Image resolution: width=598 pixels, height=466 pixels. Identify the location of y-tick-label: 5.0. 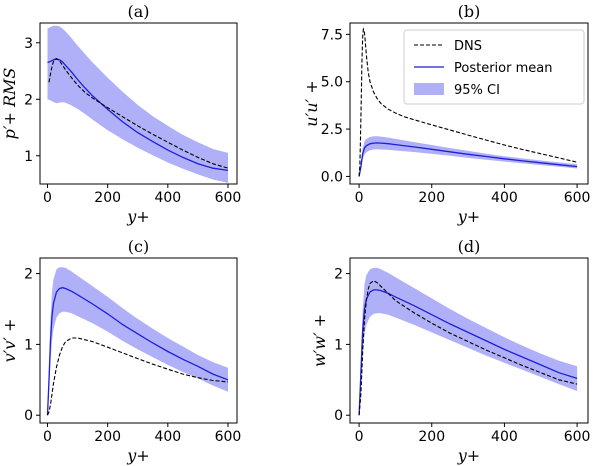
(332, 83).